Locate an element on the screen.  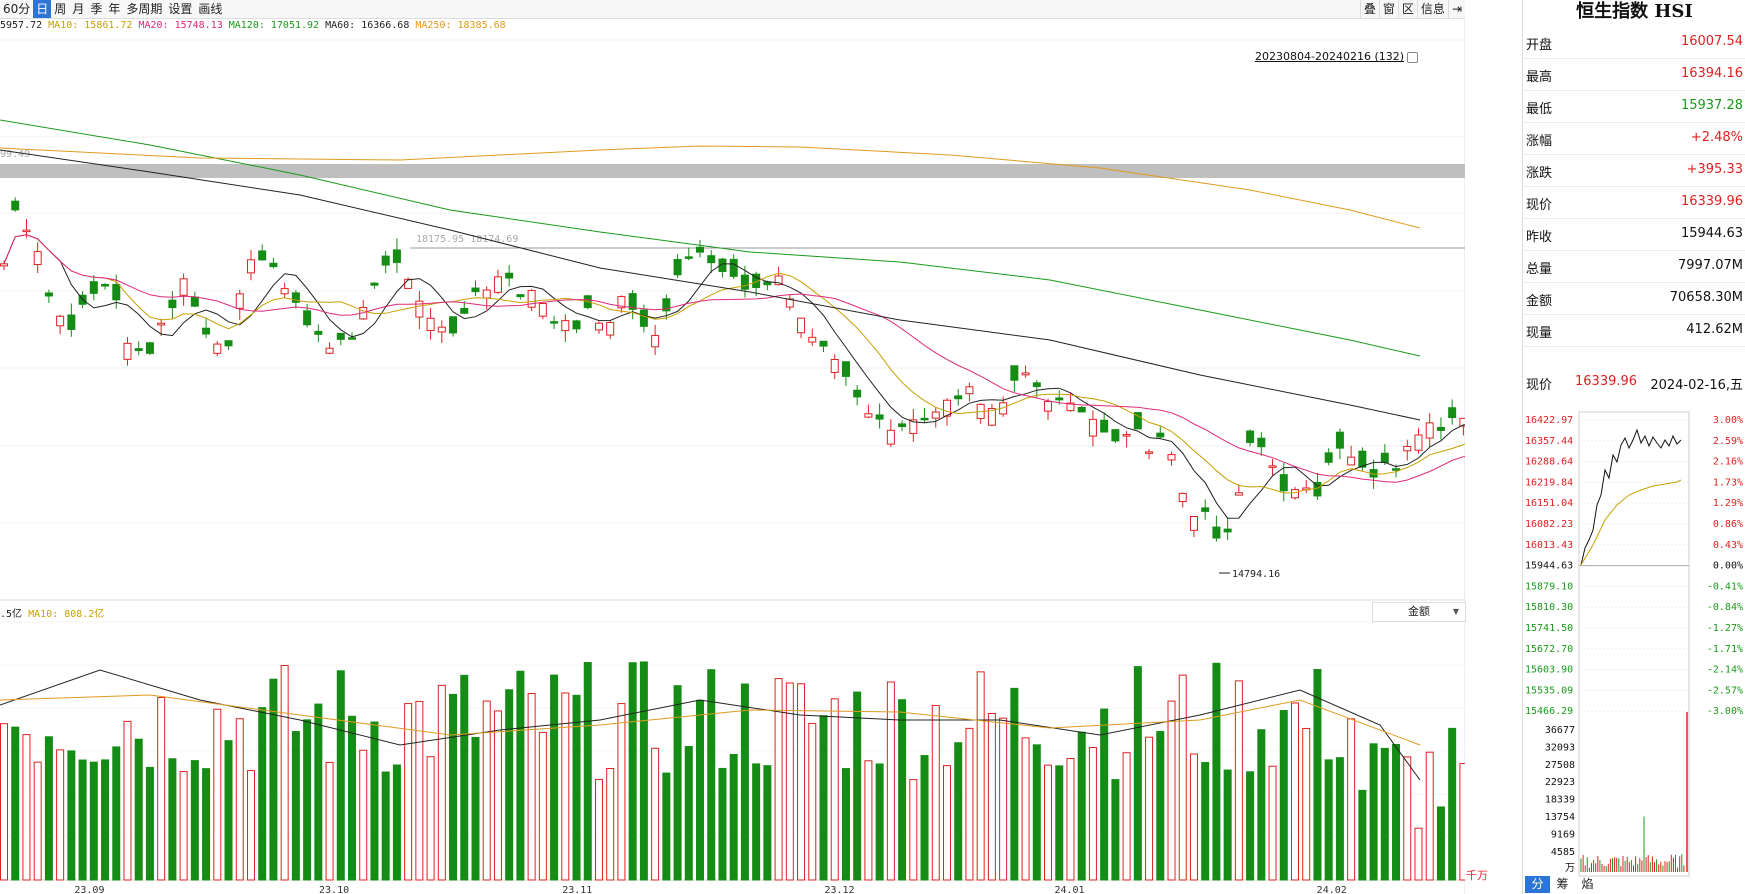
date-range-label: 20230804-20240216 (132) is located at coordinates (1337, 56).